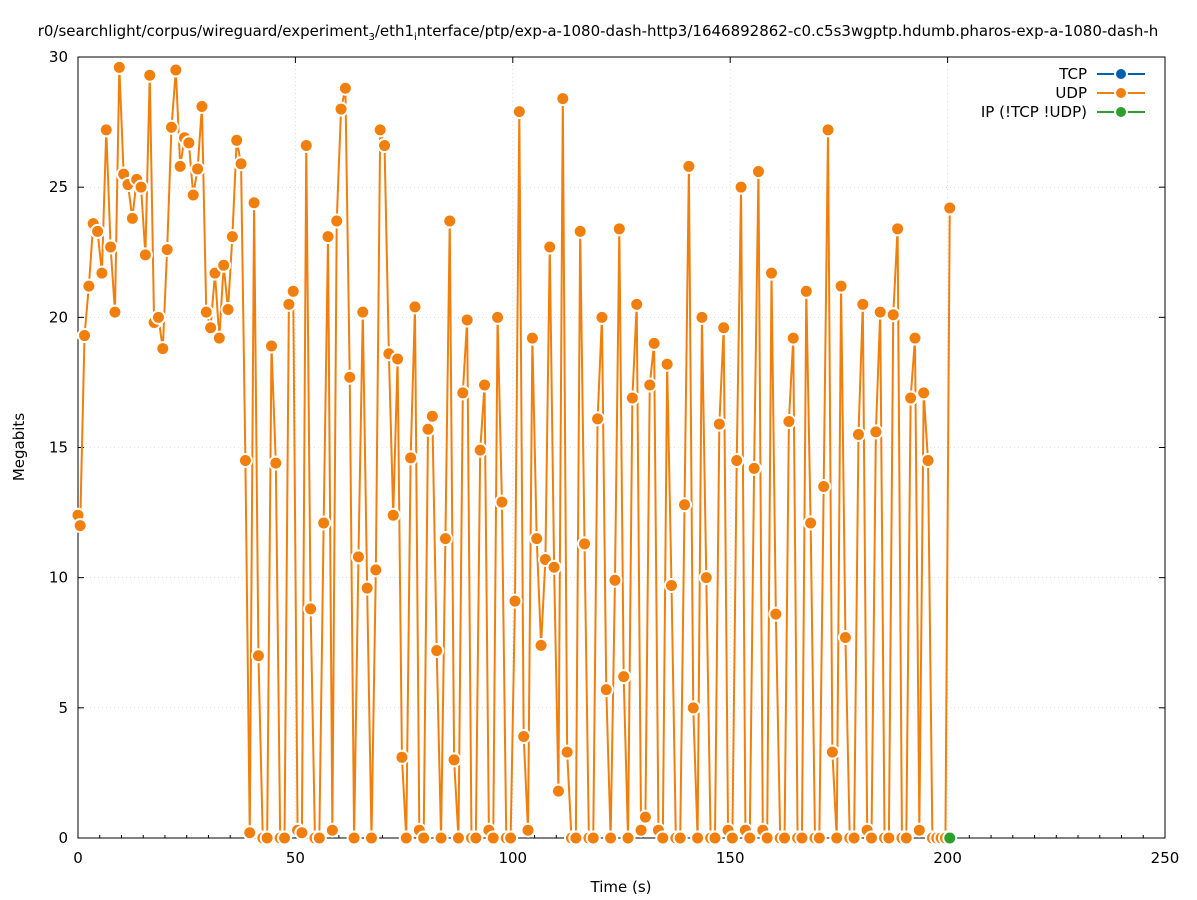 This screenshot has width=1197, height=900. I want to click on y-tick-label: 0, so click(63, 838).